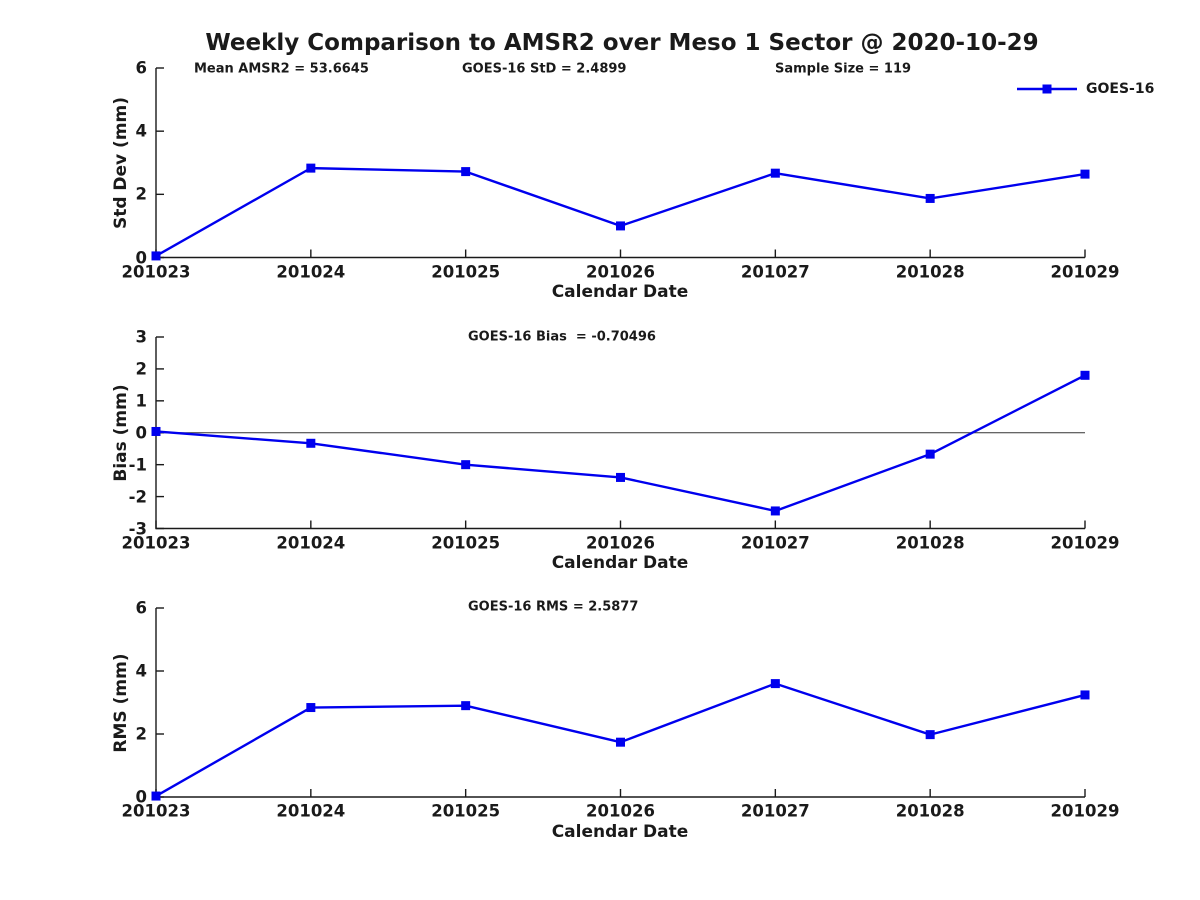  I want to click on y-tick-label: 3, so click(141, 337).